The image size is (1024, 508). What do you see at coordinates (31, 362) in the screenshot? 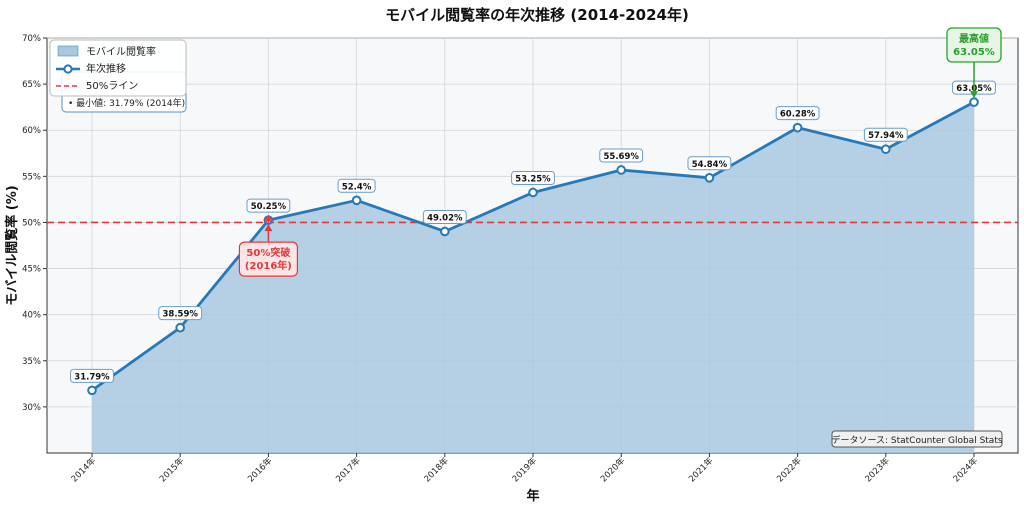
I see `y-tick-label: 35%` at bounding box center [31, 362].